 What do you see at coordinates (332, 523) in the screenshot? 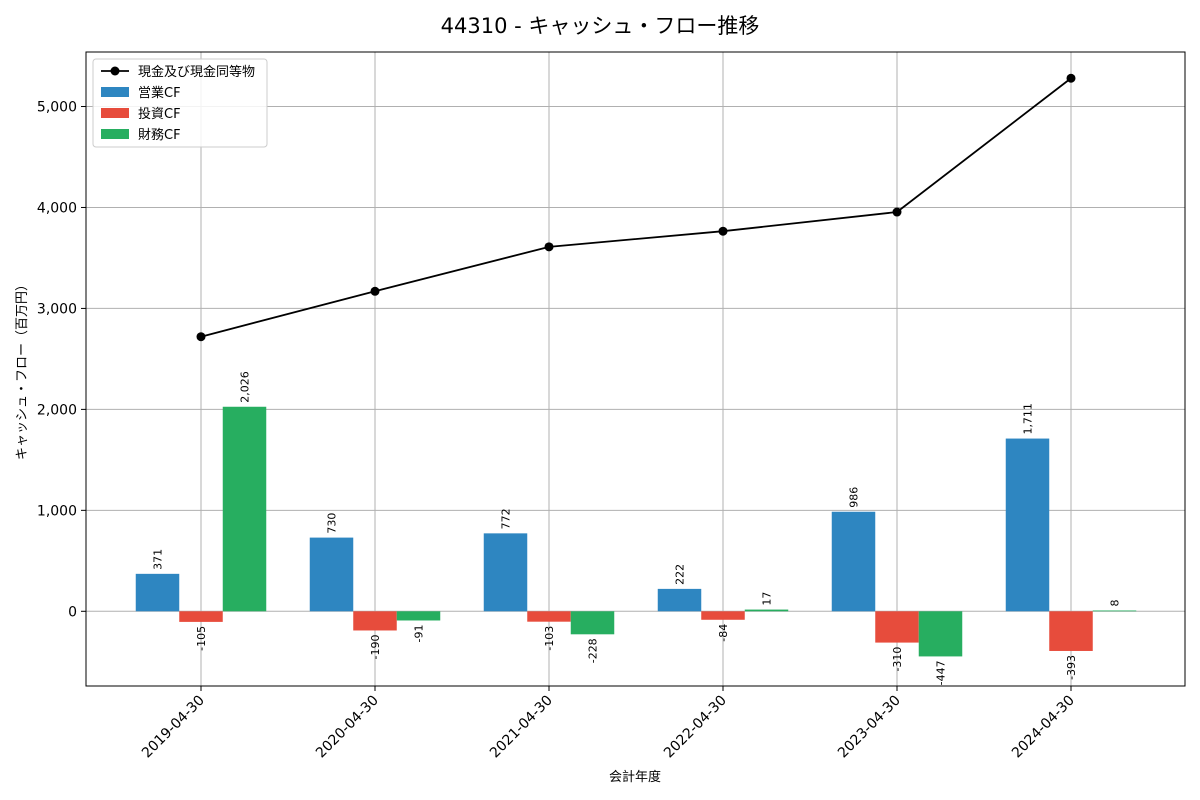
I see `data-label: 730` at bounding box center [332, 523].